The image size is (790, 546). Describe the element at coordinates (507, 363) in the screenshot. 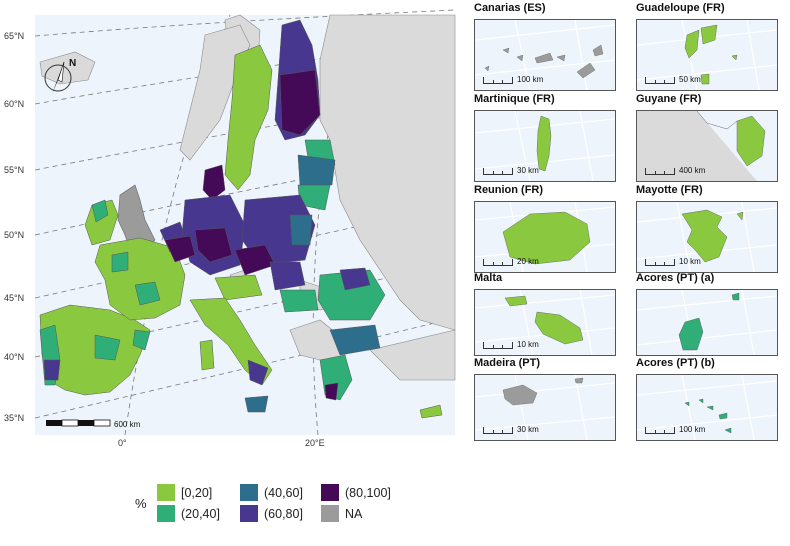

I see `inset-title: Madeira (PT)` at that location.